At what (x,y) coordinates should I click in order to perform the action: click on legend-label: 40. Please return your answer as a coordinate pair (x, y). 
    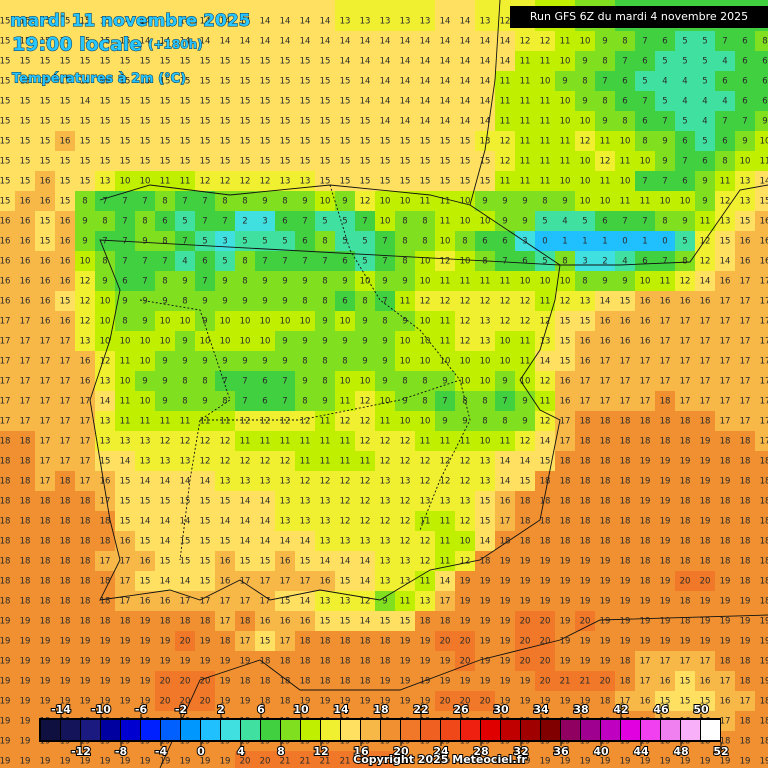
    Looking at the image, I should click on (601, 751).